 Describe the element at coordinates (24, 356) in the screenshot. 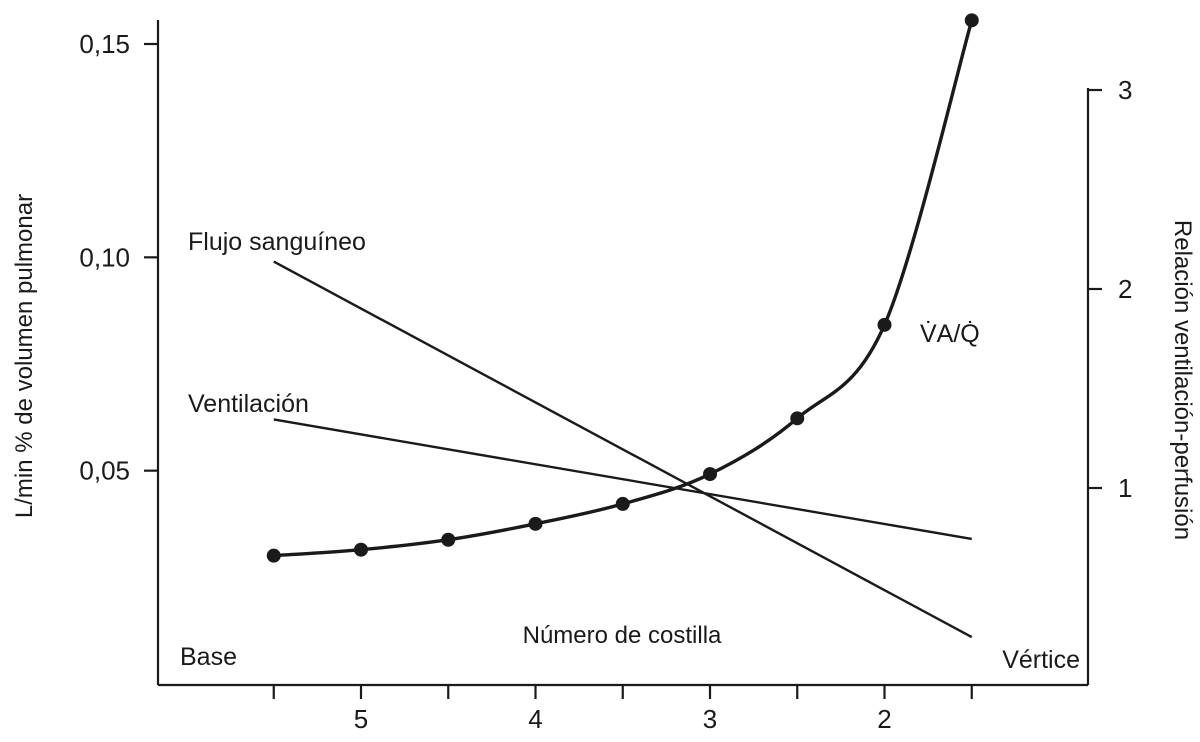

I see `y-left-axis-title: L/min % de volumen pulmonar` at that location.